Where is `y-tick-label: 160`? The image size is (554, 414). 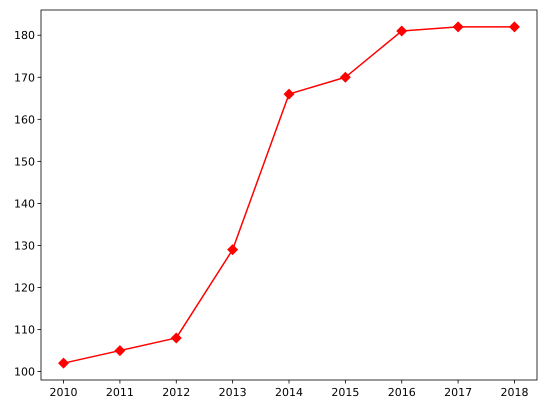 y-tick-label: 160 is located at coordinates (24, 119).